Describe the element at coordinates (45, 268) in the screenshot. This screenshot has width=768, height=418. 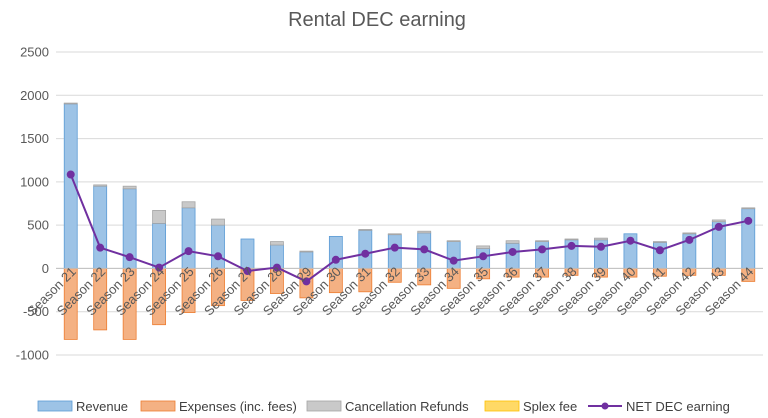
I see `y-tick-label: 0` at that location.